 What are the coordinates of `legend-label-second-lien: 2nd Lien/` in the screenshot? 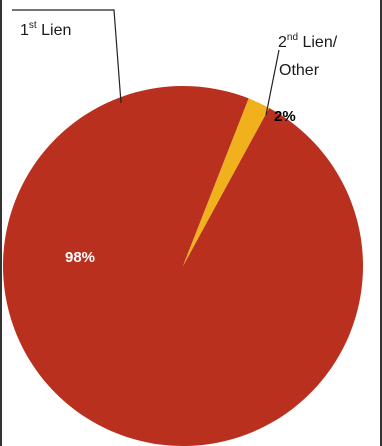 It's located at (308, 41).